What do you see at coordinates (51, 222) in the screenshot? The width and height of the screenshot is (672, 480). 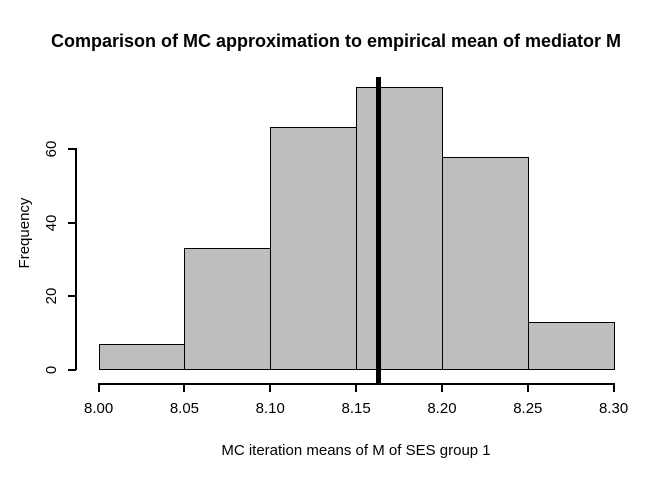 I see `y-tick-label: 40` at bounding box center [51, 222].